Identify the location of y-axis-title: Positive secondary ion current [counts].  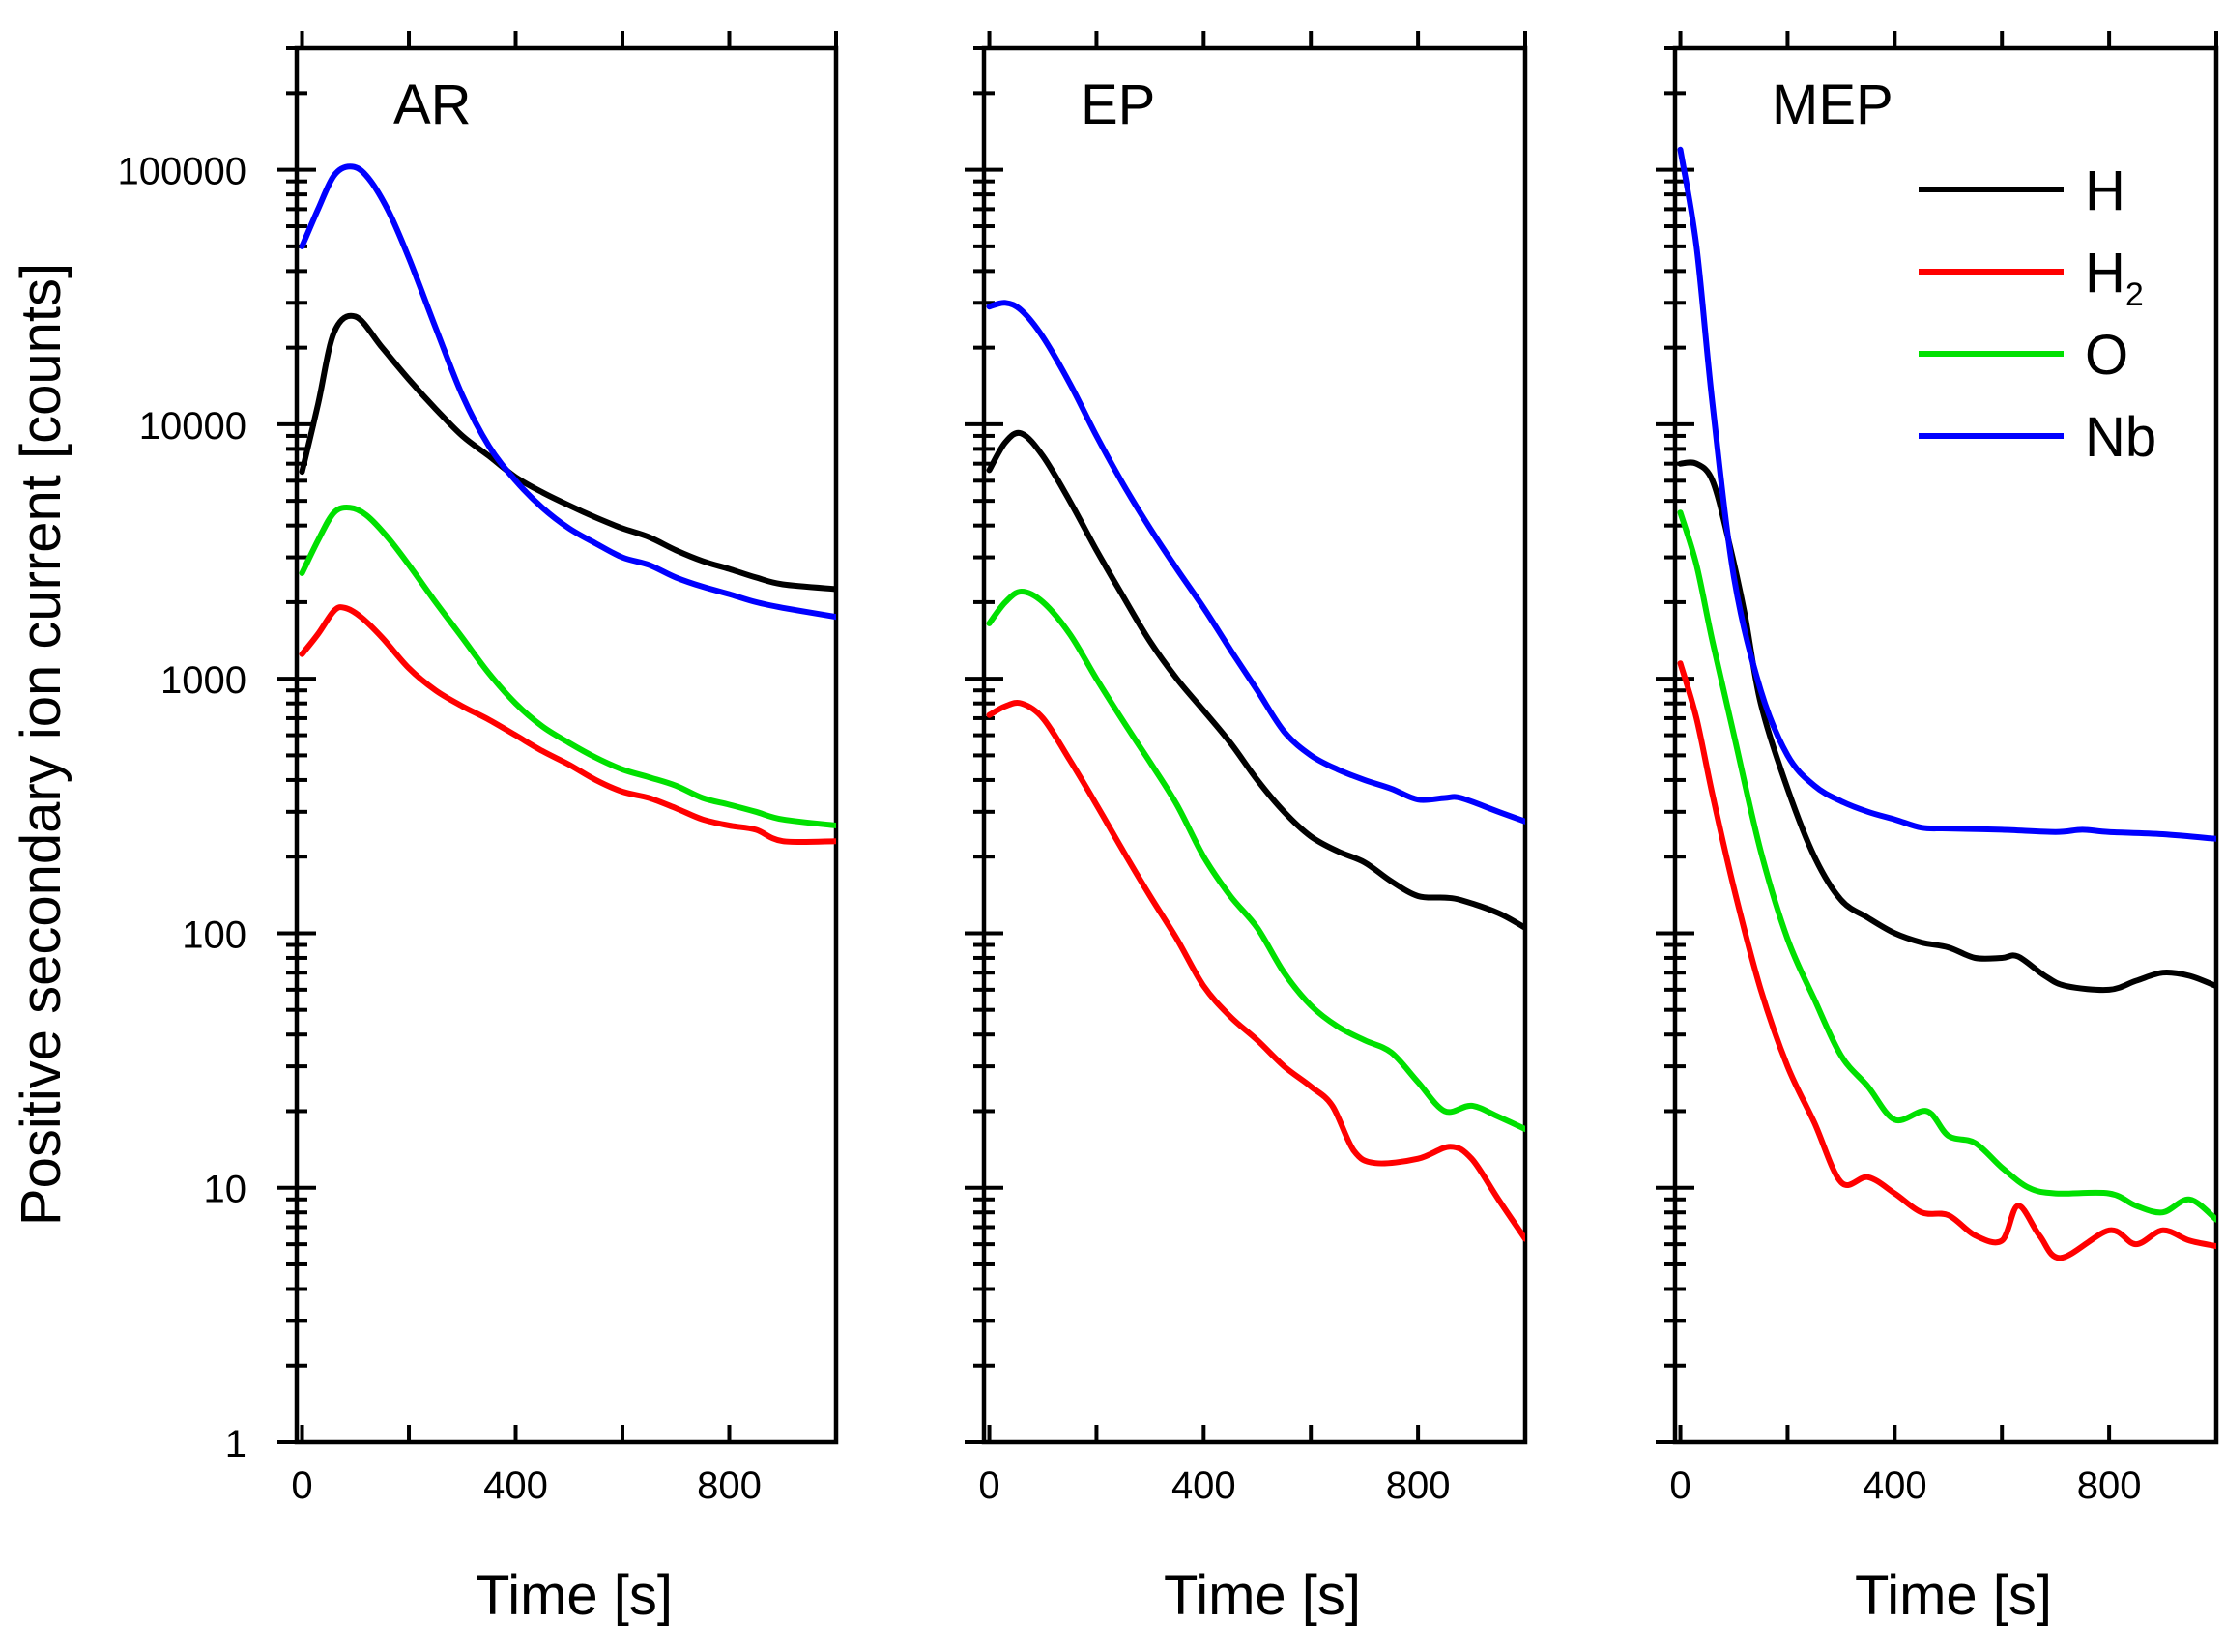
(41, 744).